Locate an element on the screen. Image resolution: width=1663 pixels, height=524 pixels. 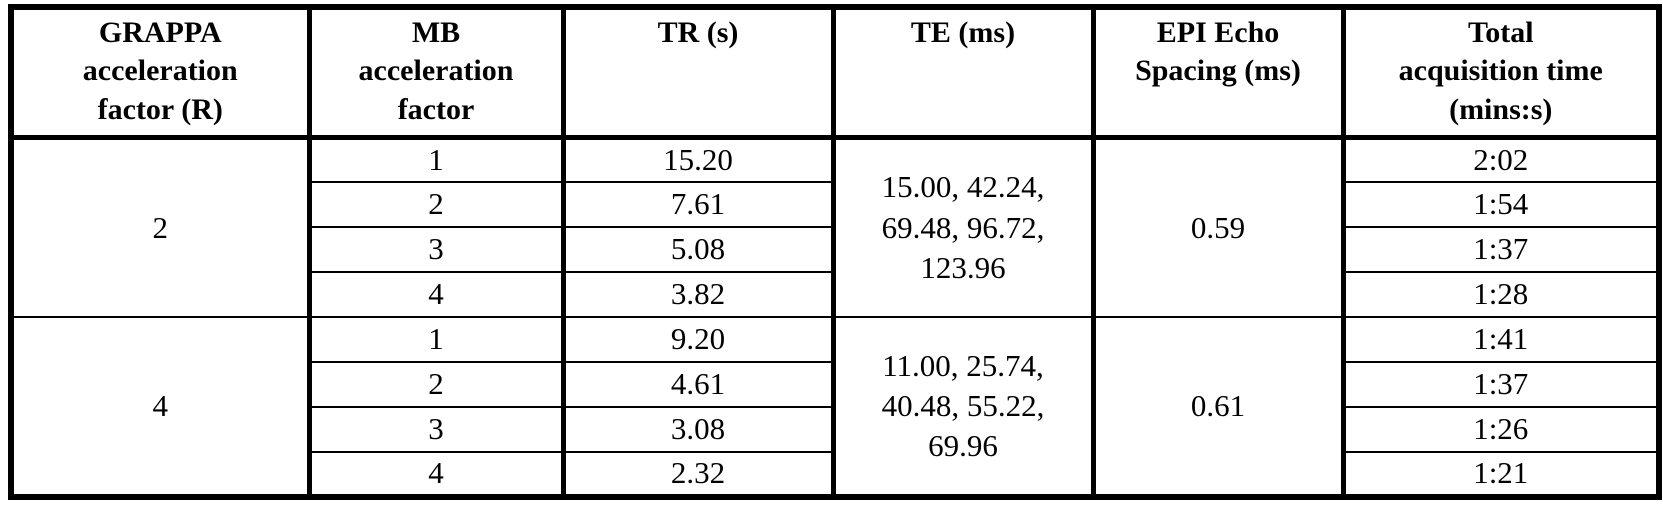
te-cell: 15.00, 42.24, 69.48, 96.72, 123.96 is located at coordinates (963, 227).